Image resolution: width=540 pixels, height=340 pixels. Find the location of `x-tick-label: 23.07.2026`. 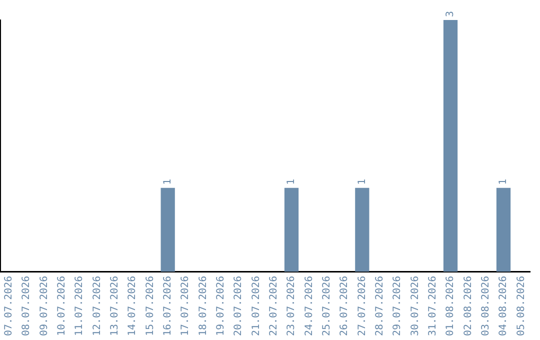

x-tick-label: 23.07.2026 is located at coordinates (292, 306).